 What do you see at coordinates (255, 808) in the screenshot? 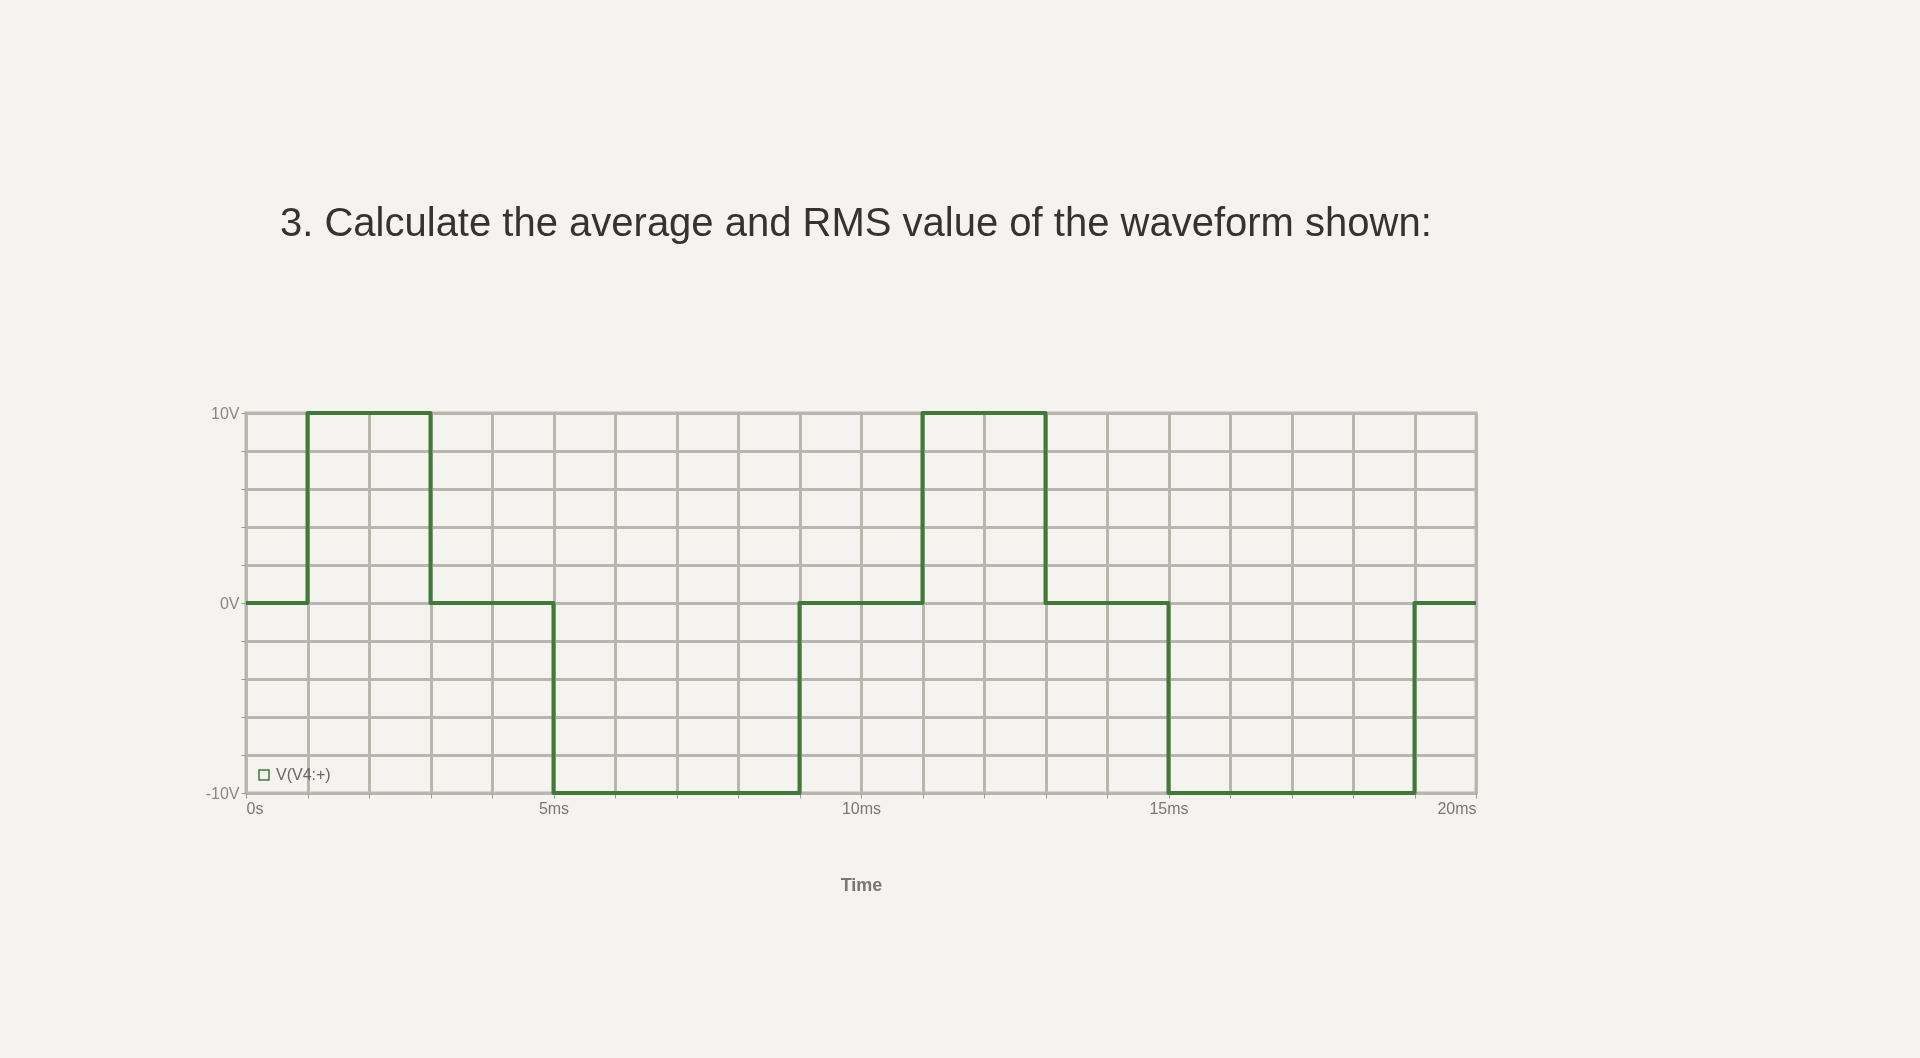
I see `x-tick-label: 0s` at bounding box center [255, 808].